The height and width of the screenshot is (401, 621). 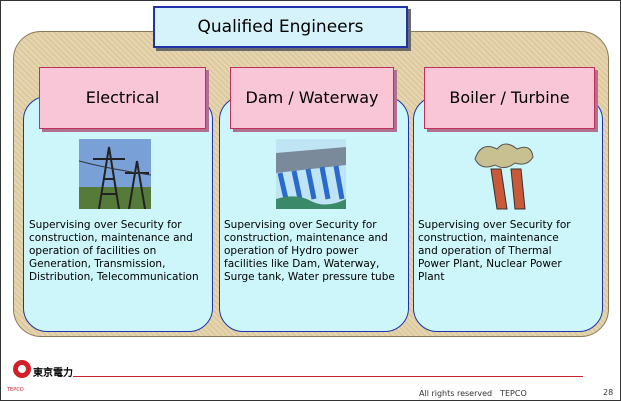 What do you see at coordinates (608, 392) in the screenshot?
I see `page-number: 28` at bounding box center [608, 392].